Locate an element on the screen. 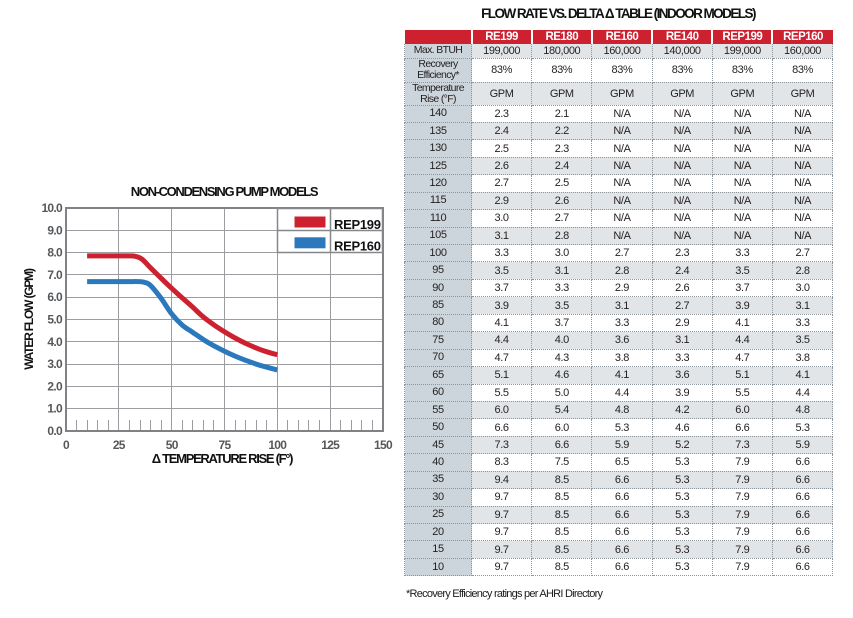  svg-text: REP160 is located at coordinates (357, 246).